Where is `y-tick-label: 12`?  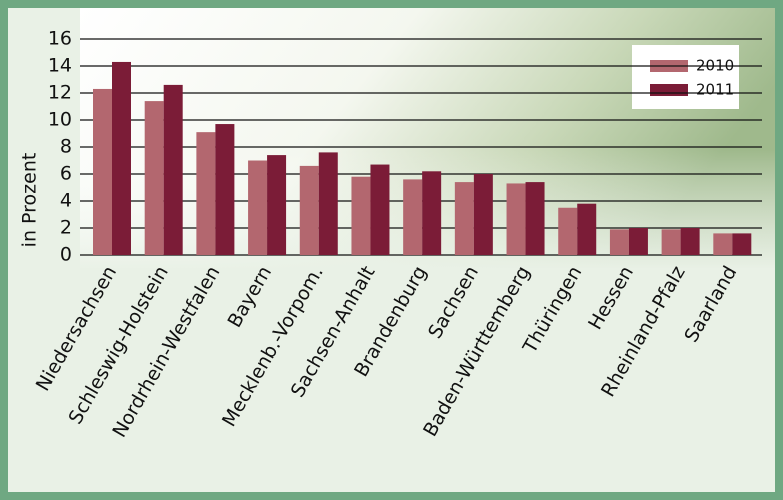 y-tick-label: 12 is located at coordinates (60, 93).